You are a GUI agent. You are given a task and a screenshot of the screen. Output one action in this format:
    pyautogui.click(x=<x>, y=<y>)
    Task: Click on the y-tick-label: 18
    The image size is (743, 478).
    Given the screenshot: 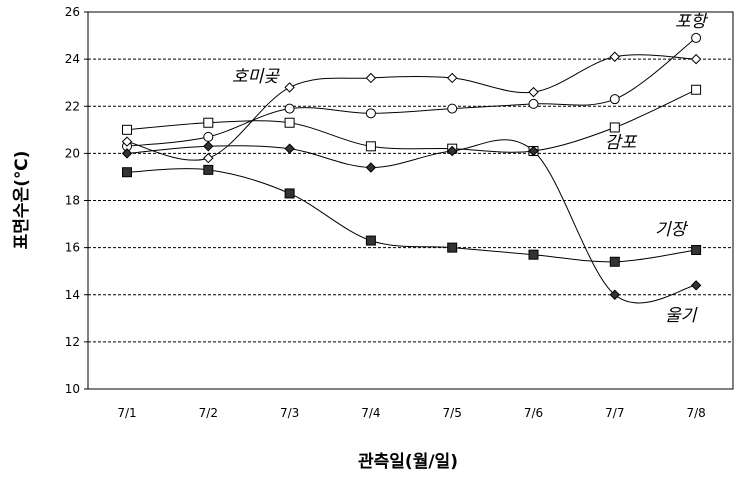 What is the action you would take?
    pyautogui.click(x=72, y=201)
    